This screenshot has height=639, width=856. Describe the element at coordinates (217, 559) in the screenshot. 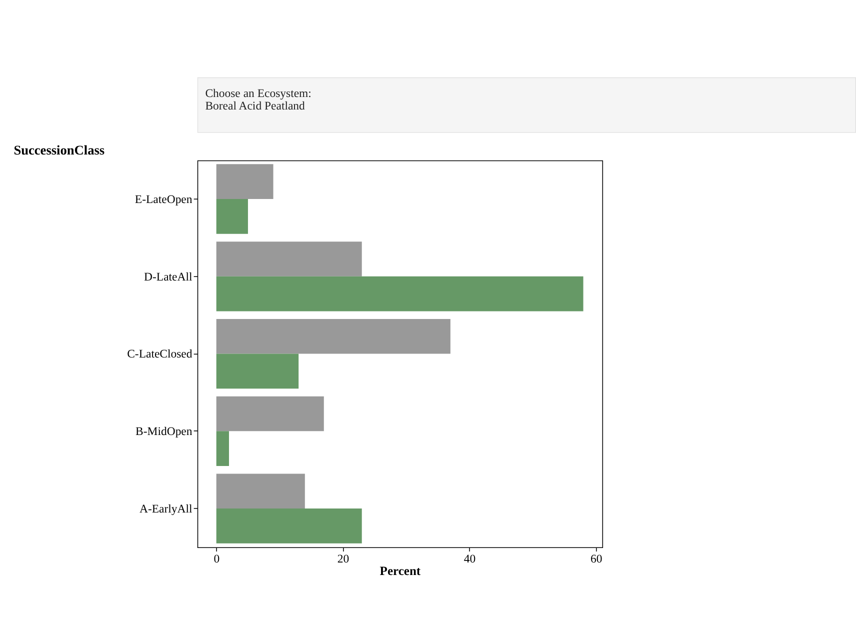

I see `x-tick-label: 0` at that location.